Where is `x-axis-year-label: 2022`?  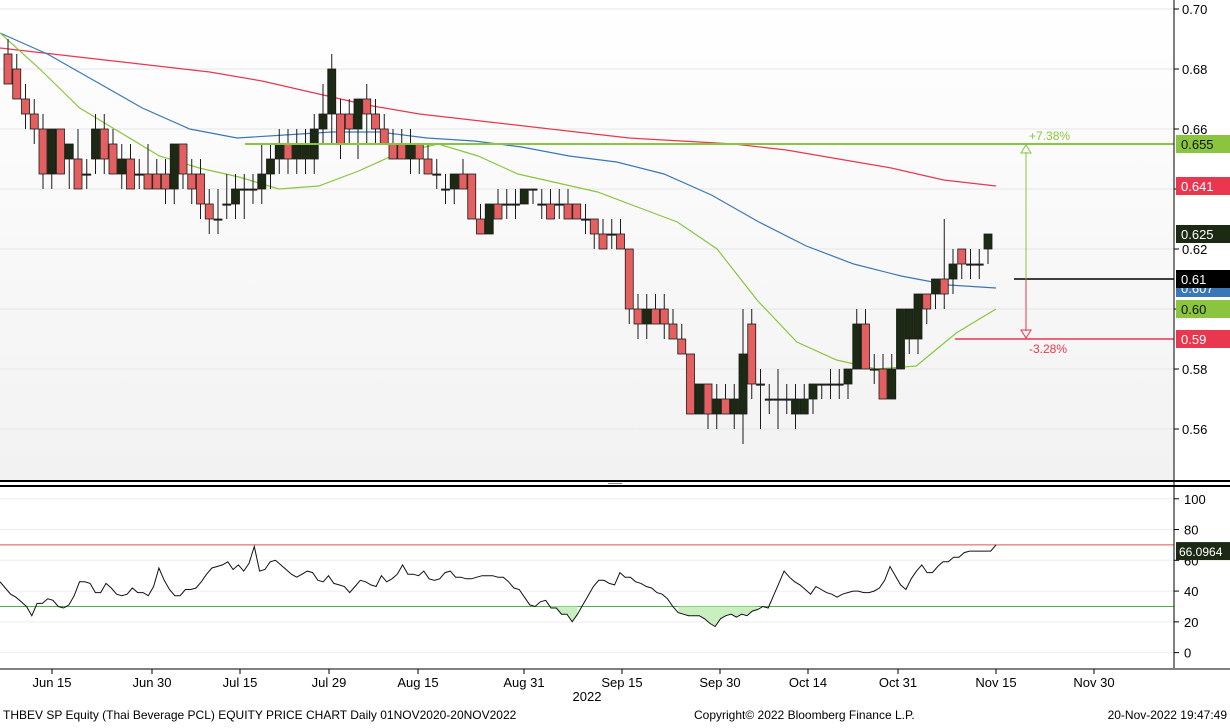 x-axis-year-label: 2022 is located at coordinates (587, 696).